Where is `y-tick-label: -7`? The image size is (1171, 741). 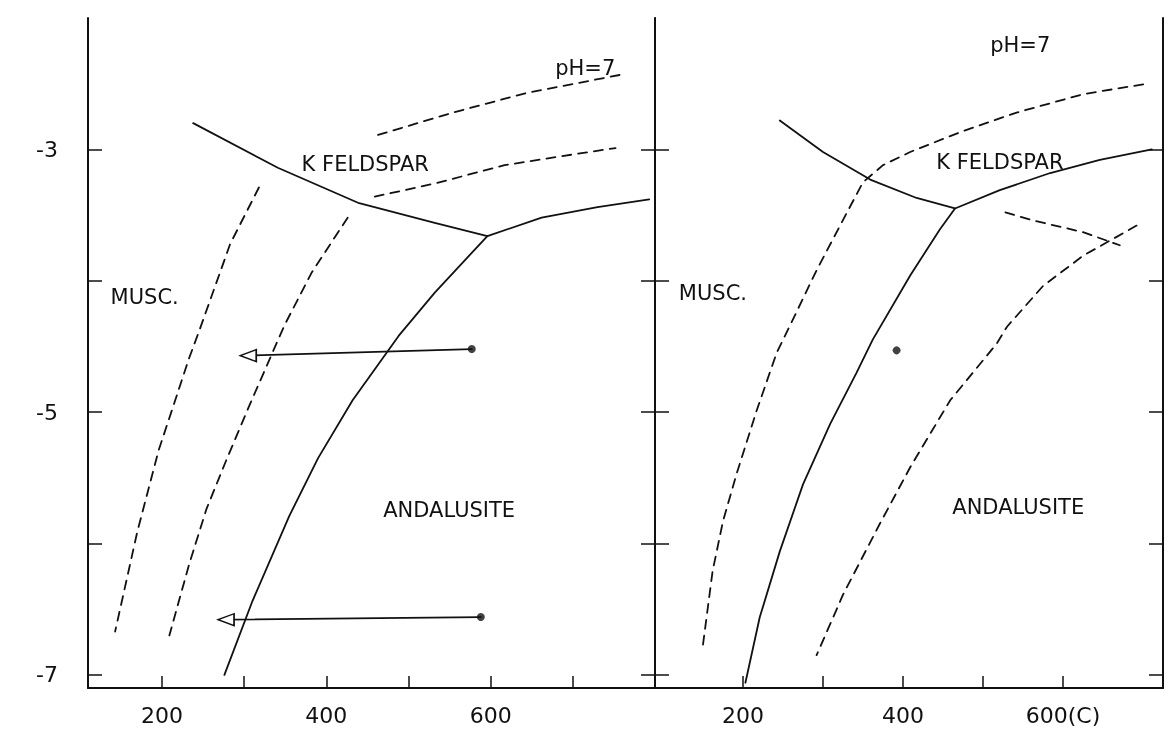
y-tick-label: -7 is located at coordinates (47, 675).